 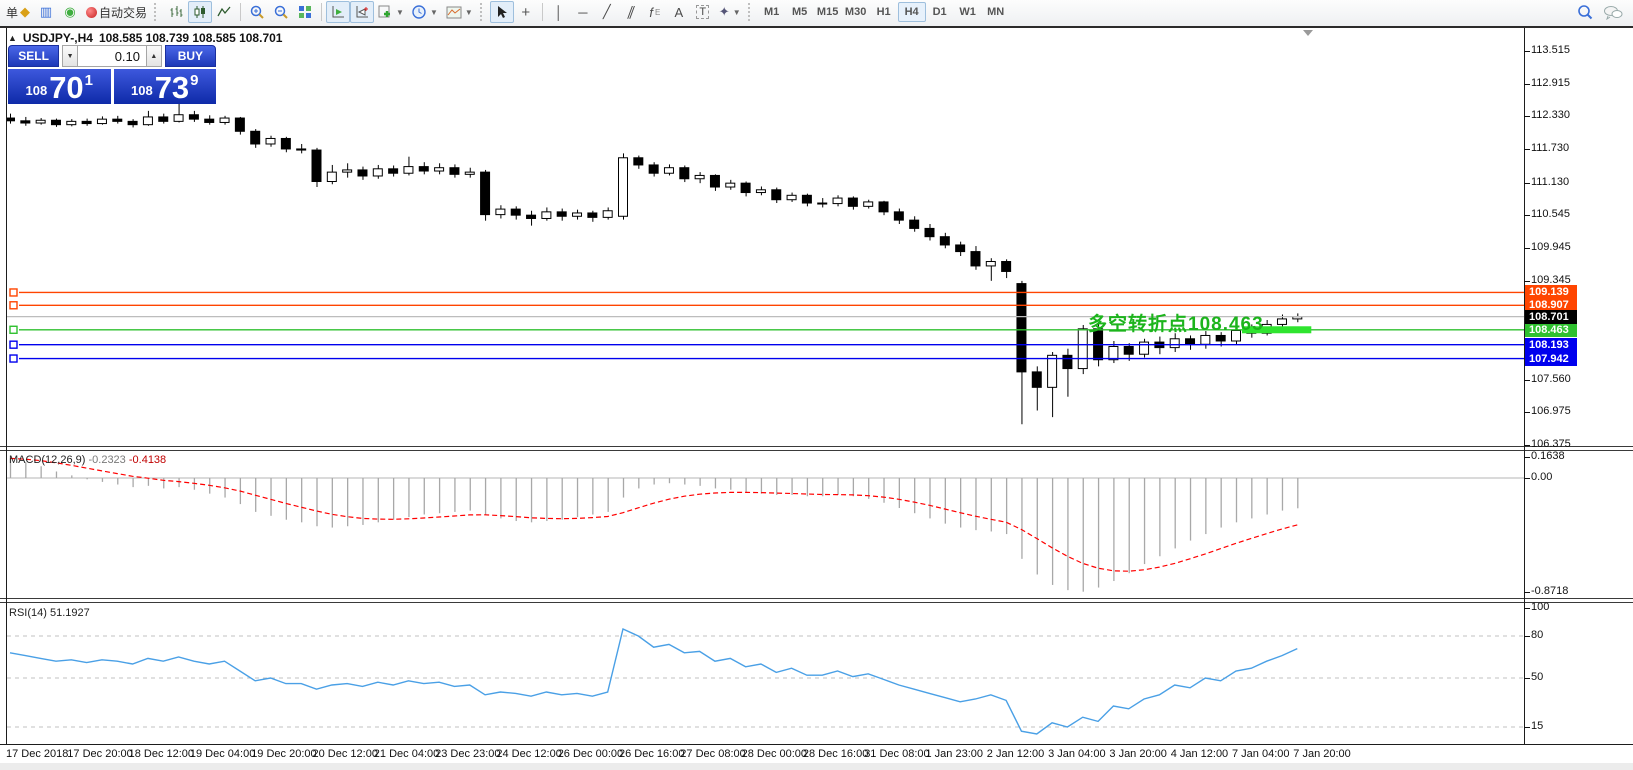 I want to click on highlight-segment, so click(x=1277, y=330).